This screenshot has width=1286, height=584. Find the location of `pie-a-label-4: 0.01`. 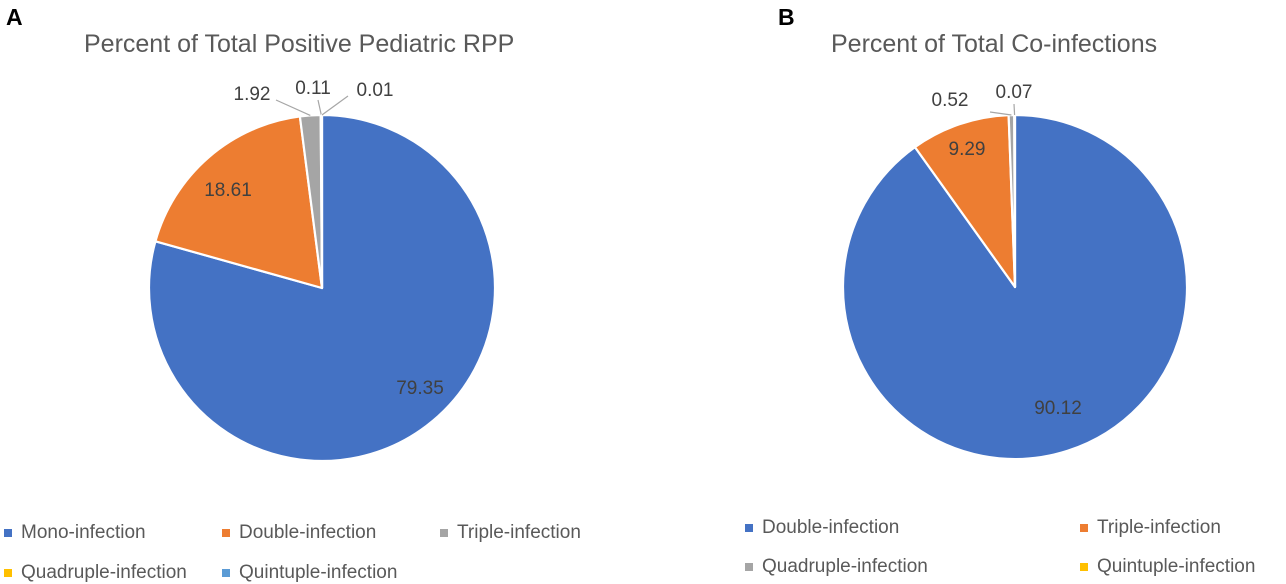

pie-a-label-4: 0.01 is located at coordinates (375, 90).